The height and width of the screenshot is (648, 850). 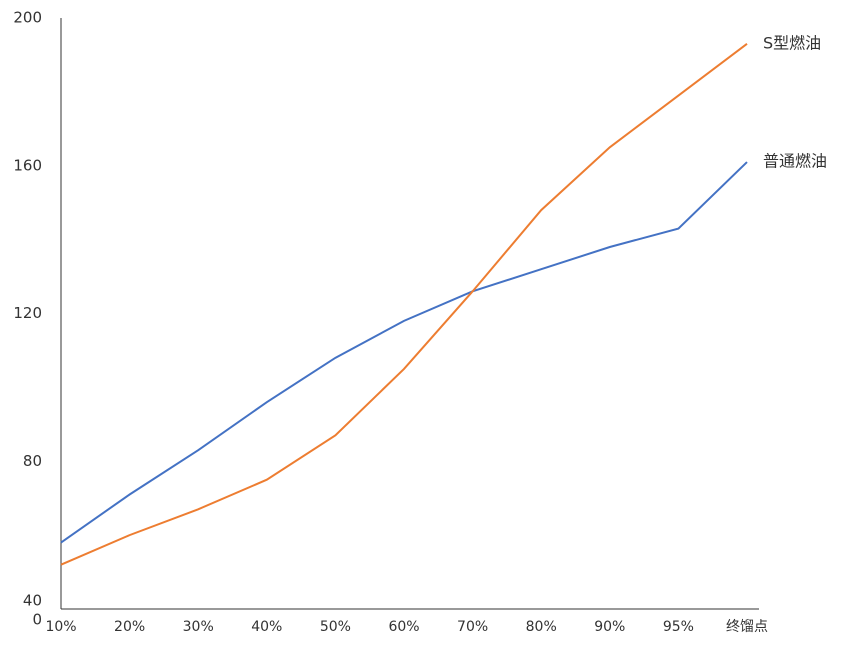 What do you see at coordinates (403, 627) in the screenshot?
I see `x-tick-label: 60%` at bounding box center [403, 627].